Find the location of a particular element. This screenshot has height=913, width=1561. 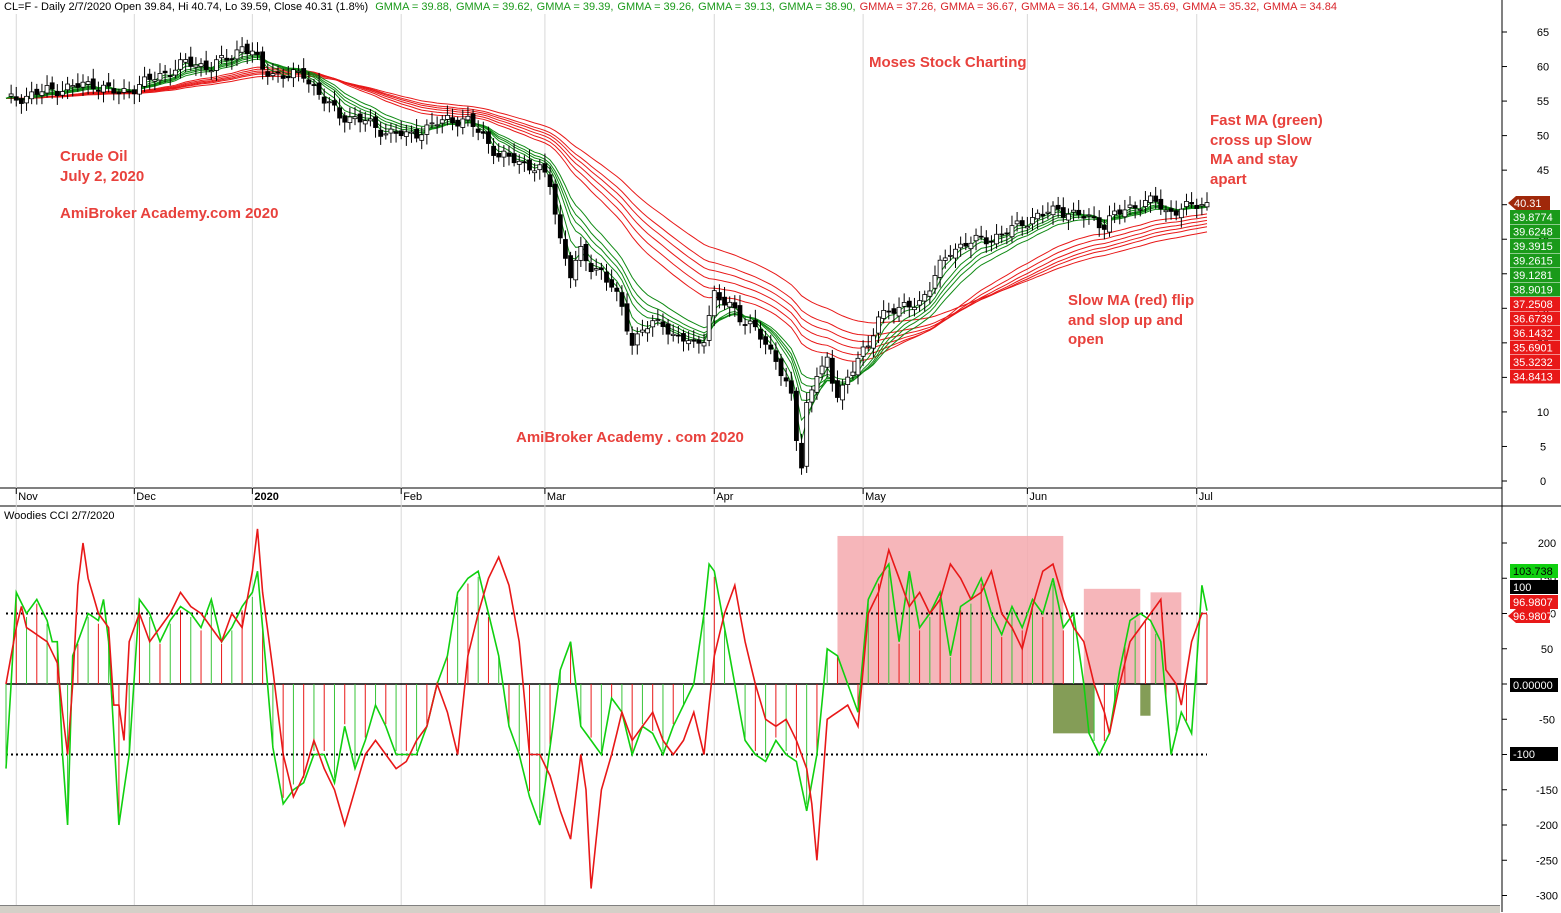

cci-y-tick-label: 50 is located at coordinates (1547, 650).